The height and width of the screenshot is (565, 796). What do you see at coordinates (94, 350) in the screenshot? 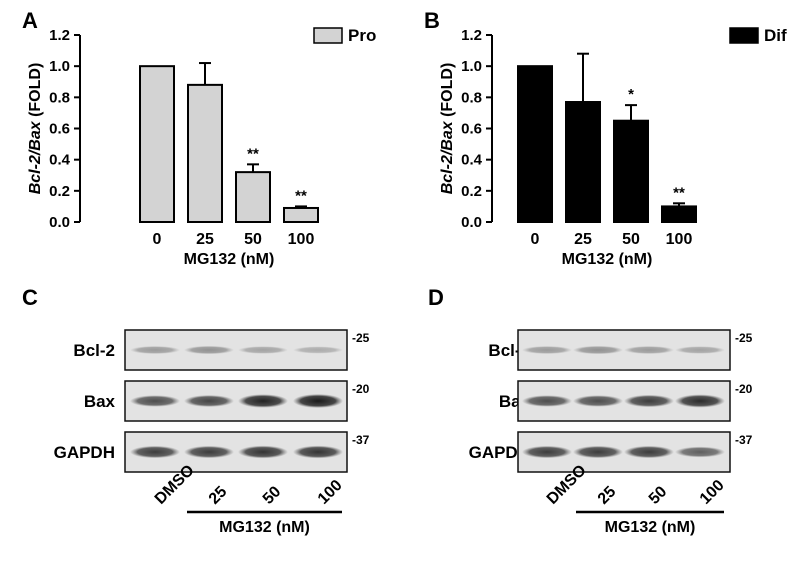
I see `blot-row-label: Bcl-2` at bounding box center [94, 350].